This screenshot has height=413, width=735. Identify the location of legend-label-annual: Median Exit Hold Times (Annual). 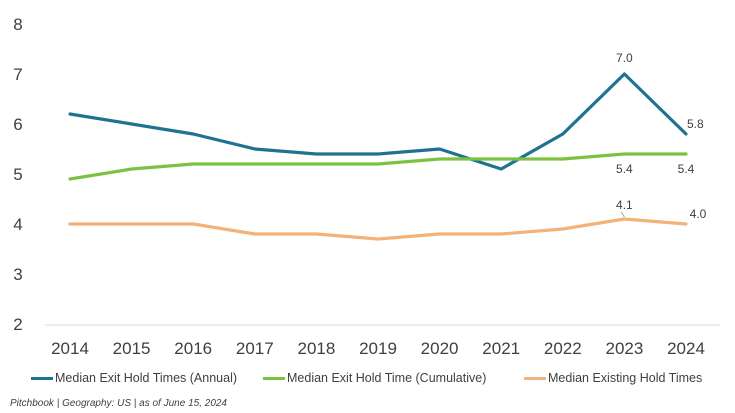
(146, 378).